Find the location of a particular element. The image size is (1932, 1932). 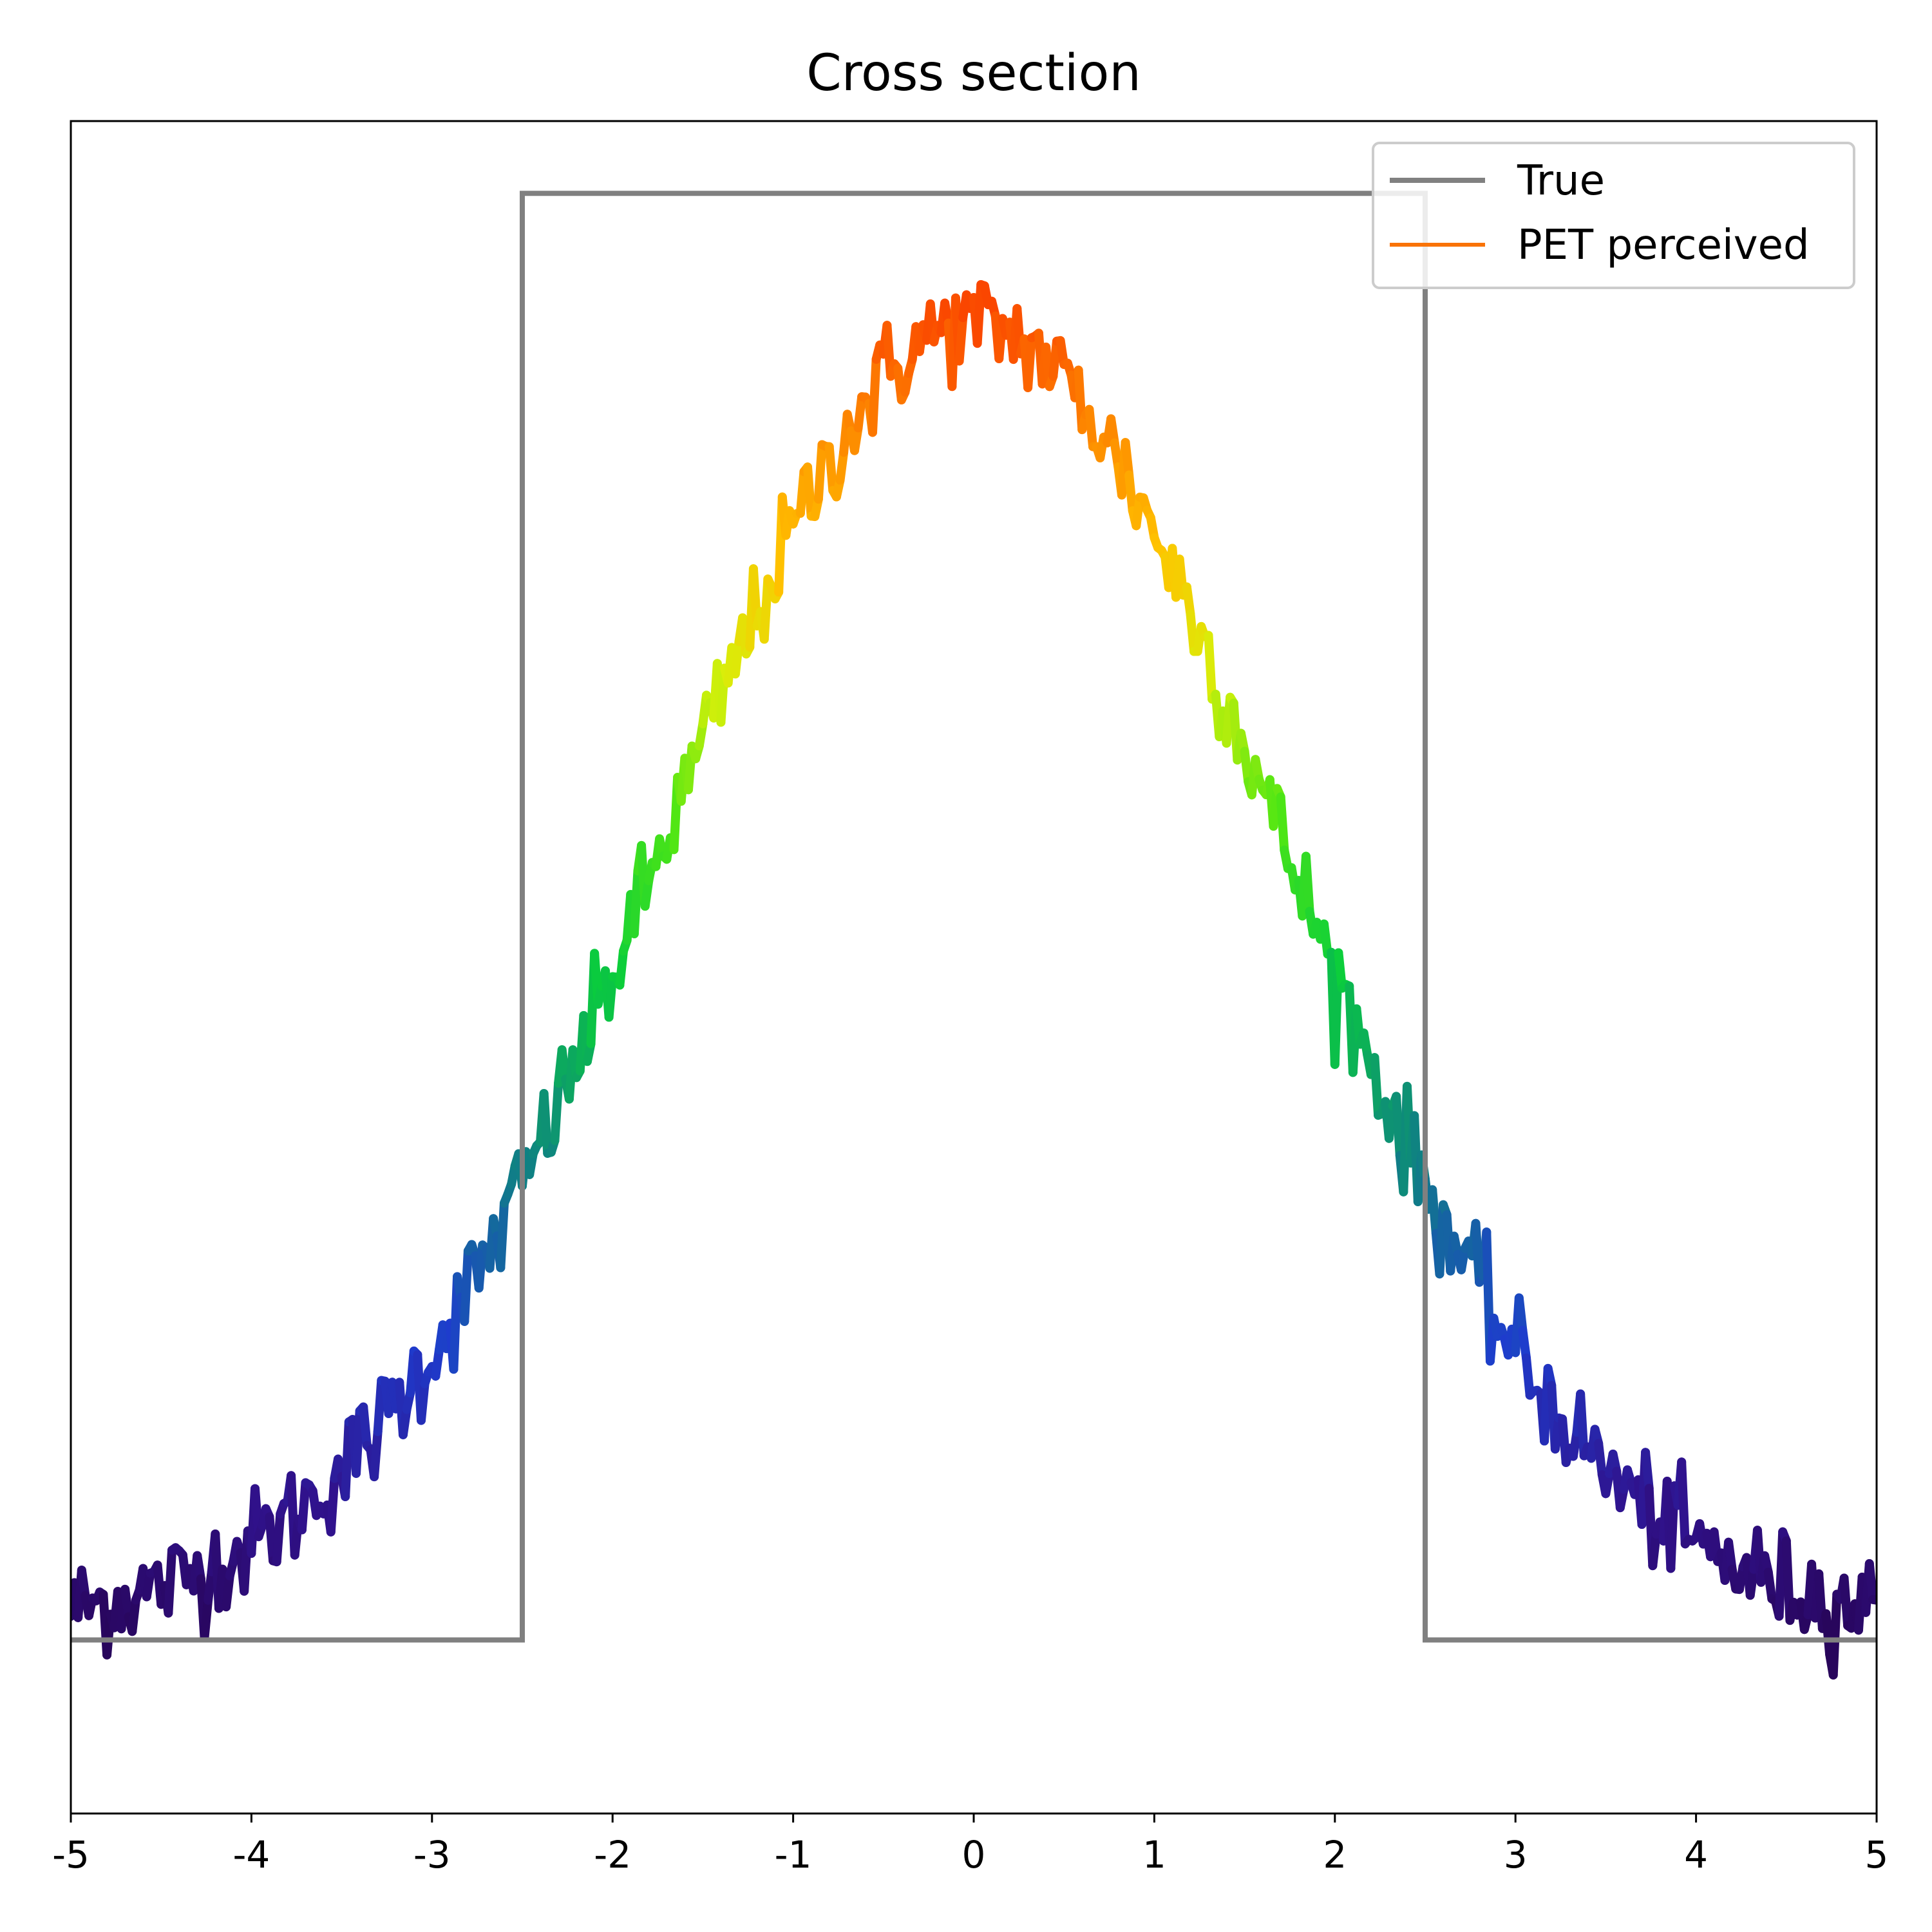

x-tick-label: 2 is located at coordinates (1335, 1855).